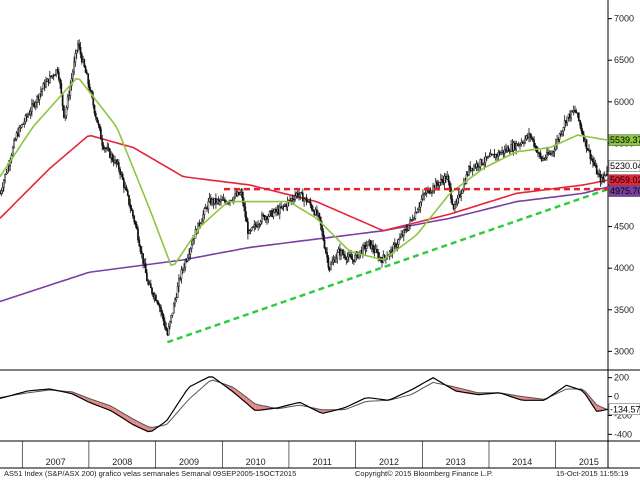 The image size is (640, 480). What do you see at coordinates (304, 403) in the screenshot?
I see `oscillator-signal-line` at bounding box center [304, 403].